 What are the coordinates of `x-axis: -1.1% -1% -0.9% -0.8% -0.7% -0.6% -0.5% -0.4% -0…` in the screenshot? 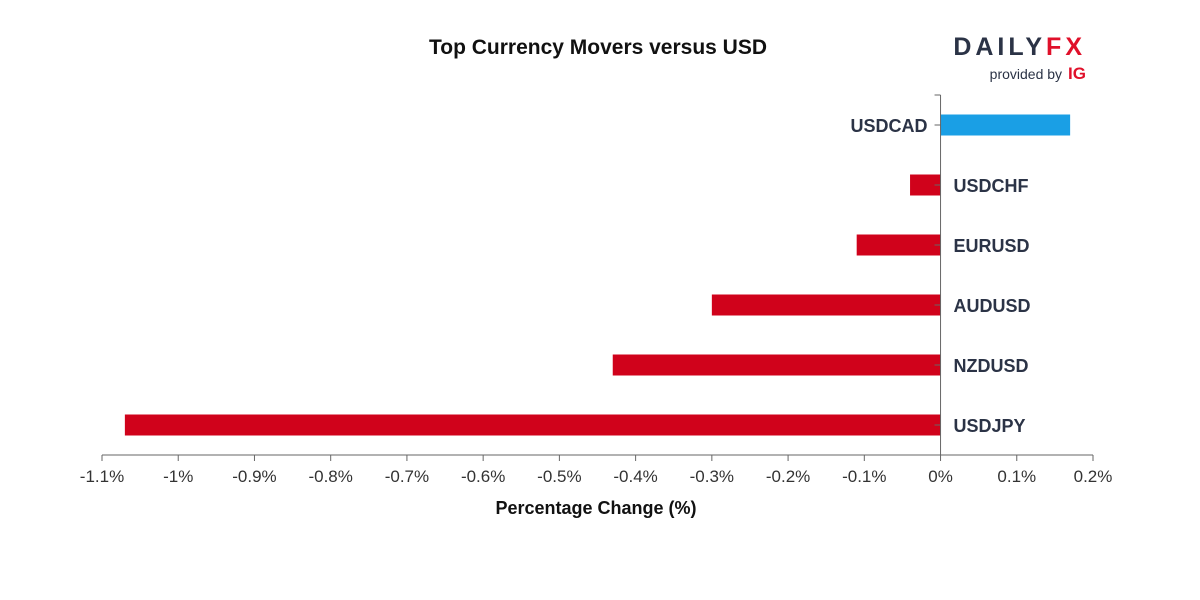 It's located at (596, 470).